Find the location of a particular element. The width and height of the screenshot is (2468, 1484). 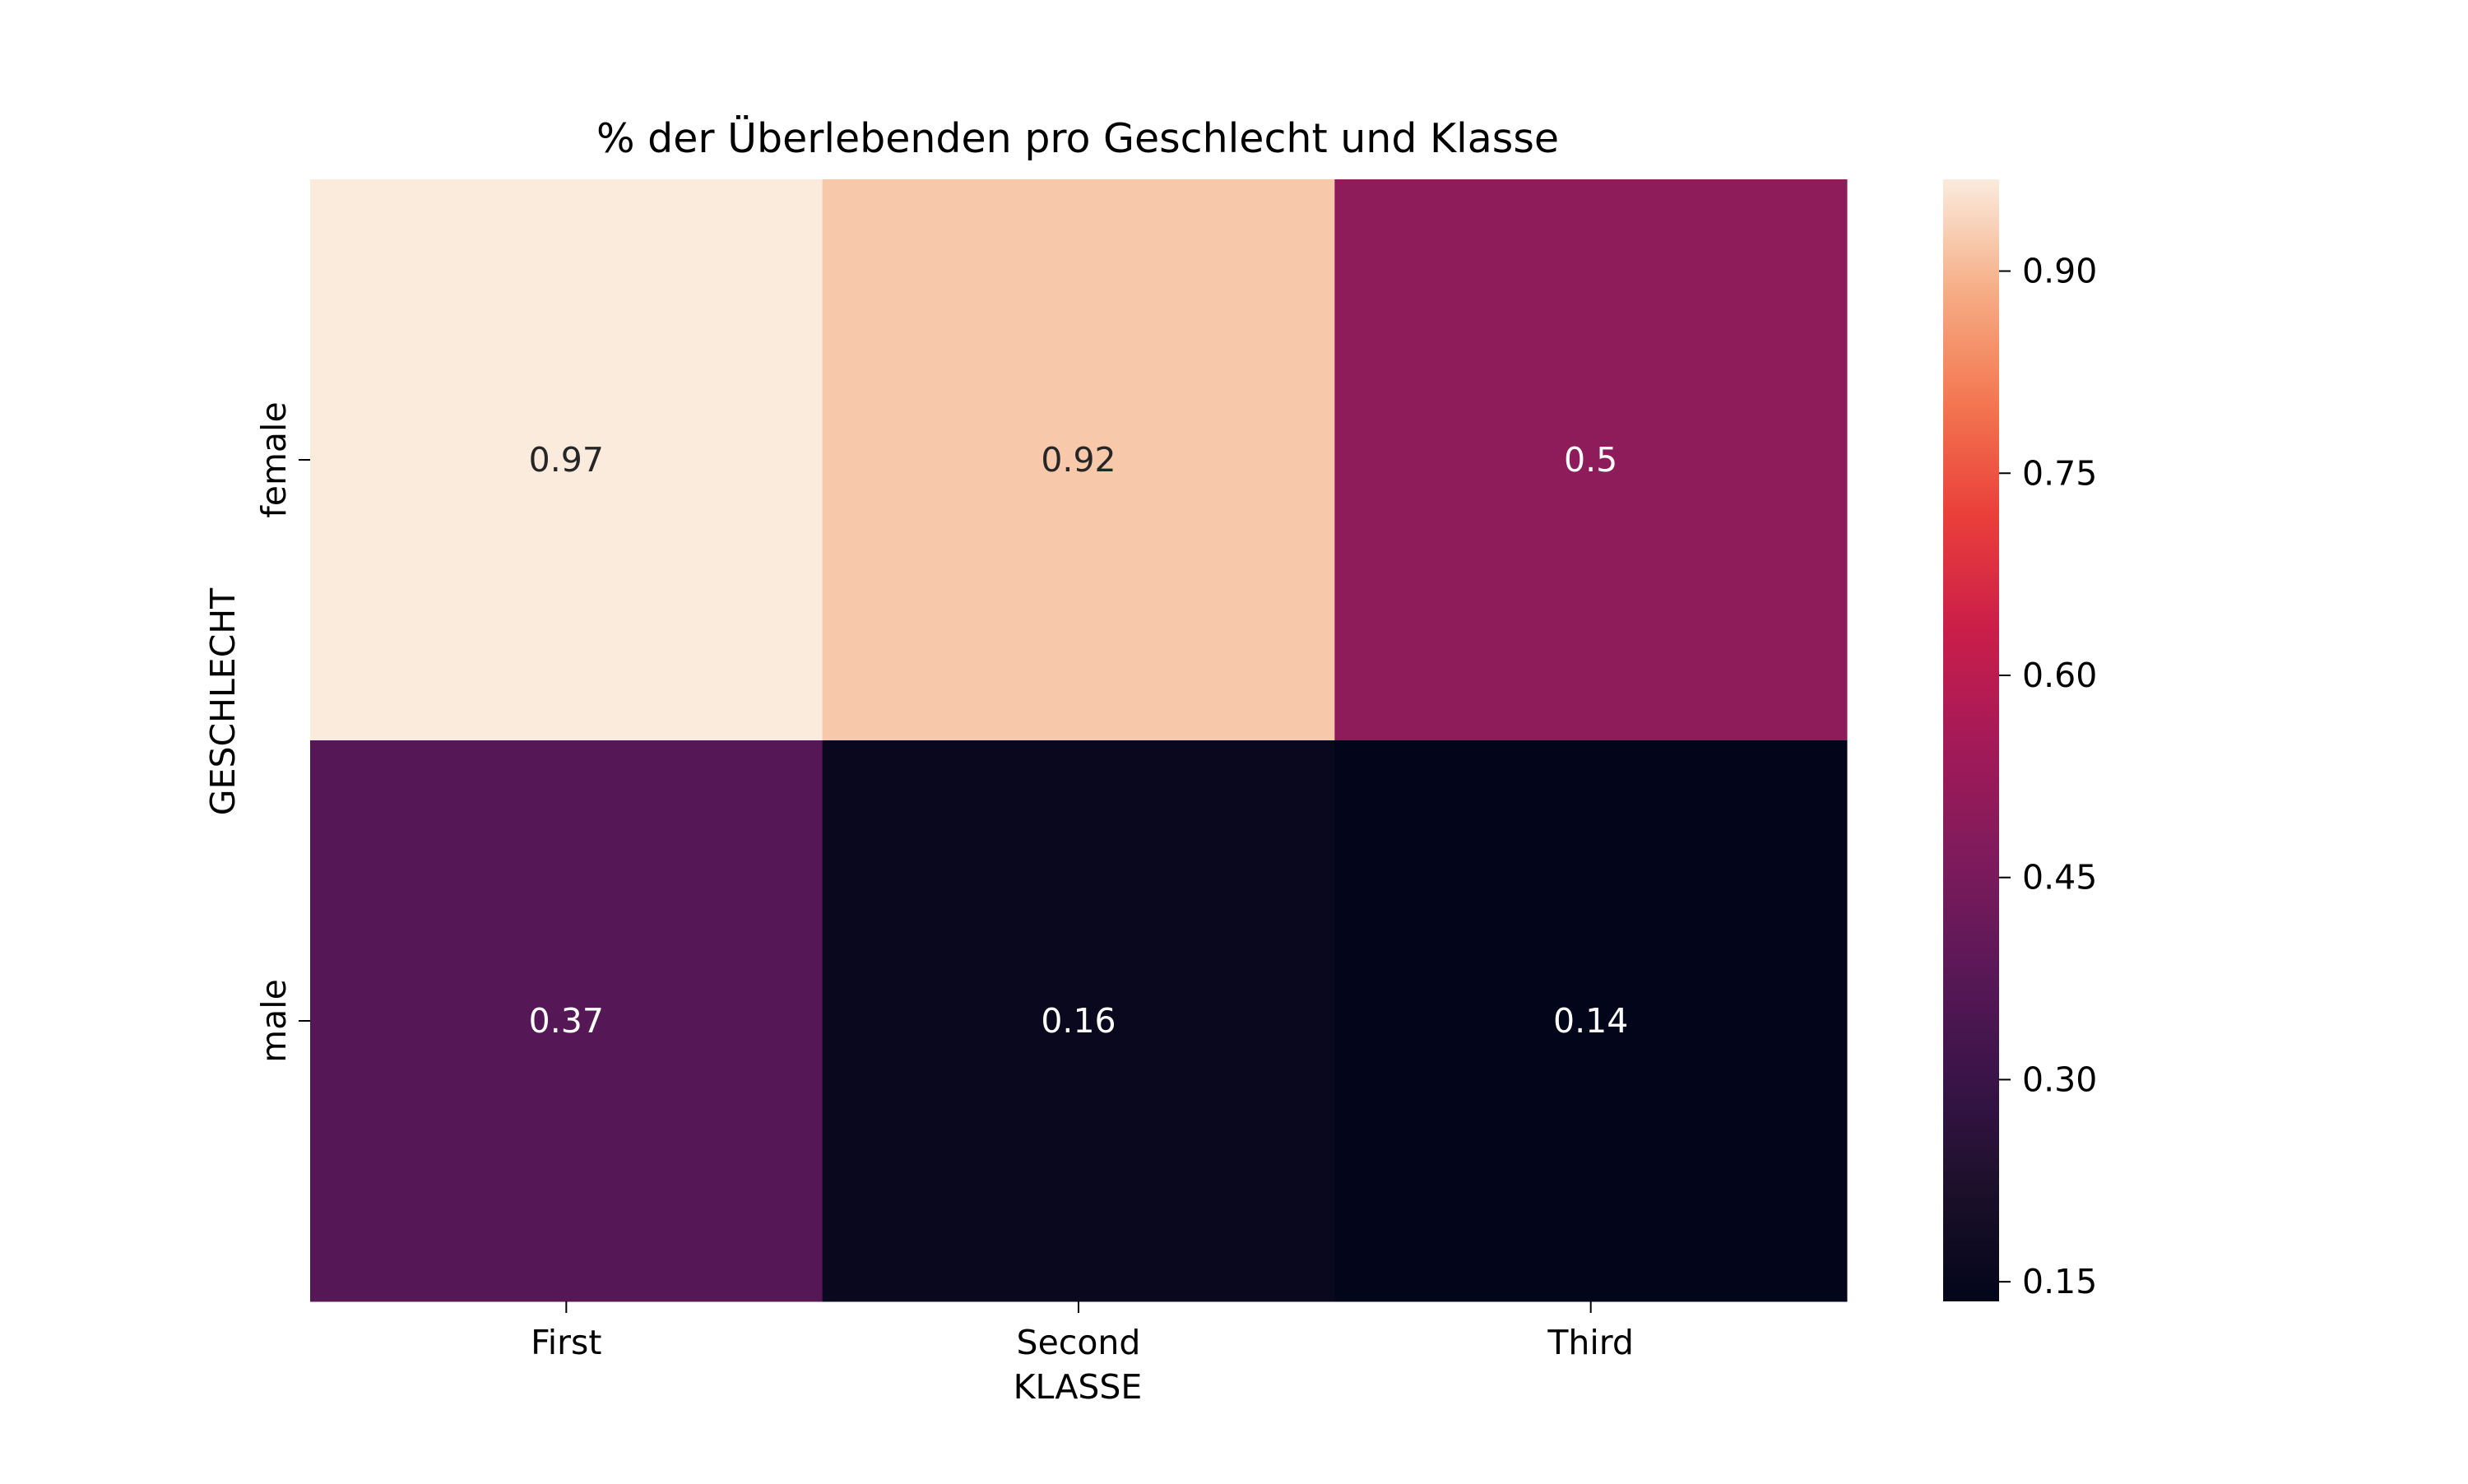

heatmap-cell-female-third is located at coordinates (1591, 460).